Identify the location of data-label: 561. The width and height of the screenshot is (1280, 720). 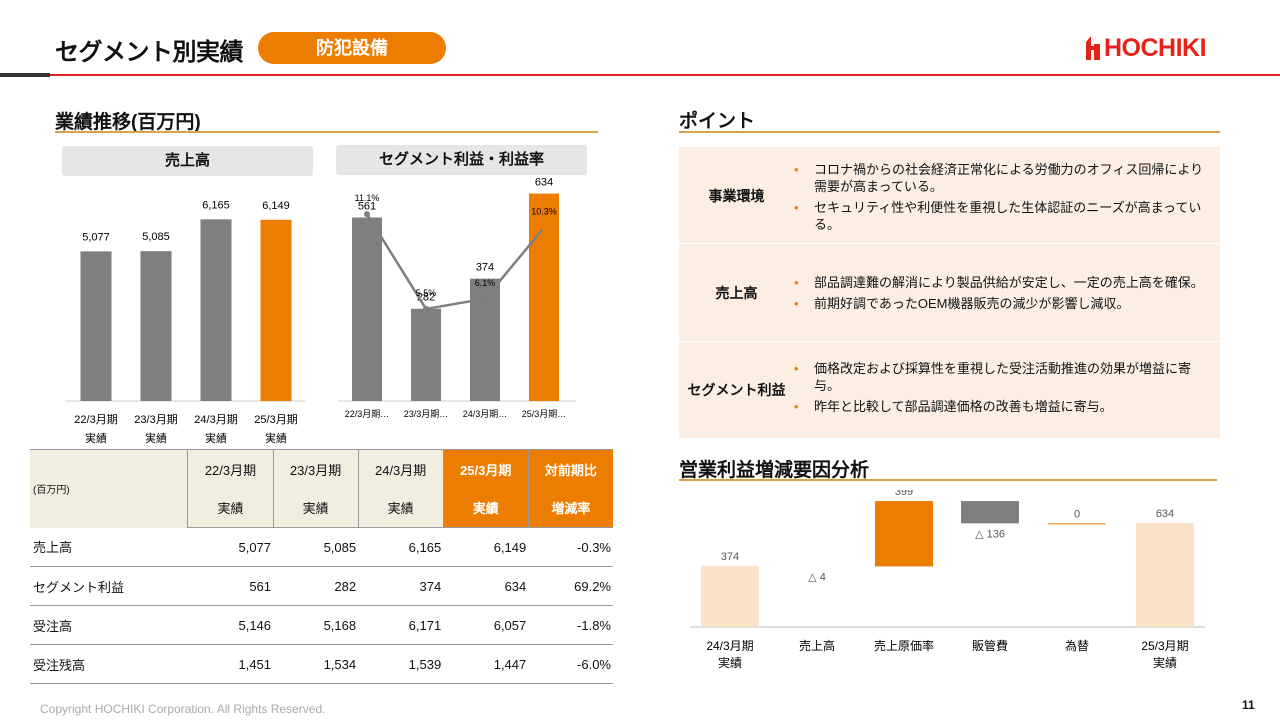
(367, 206).